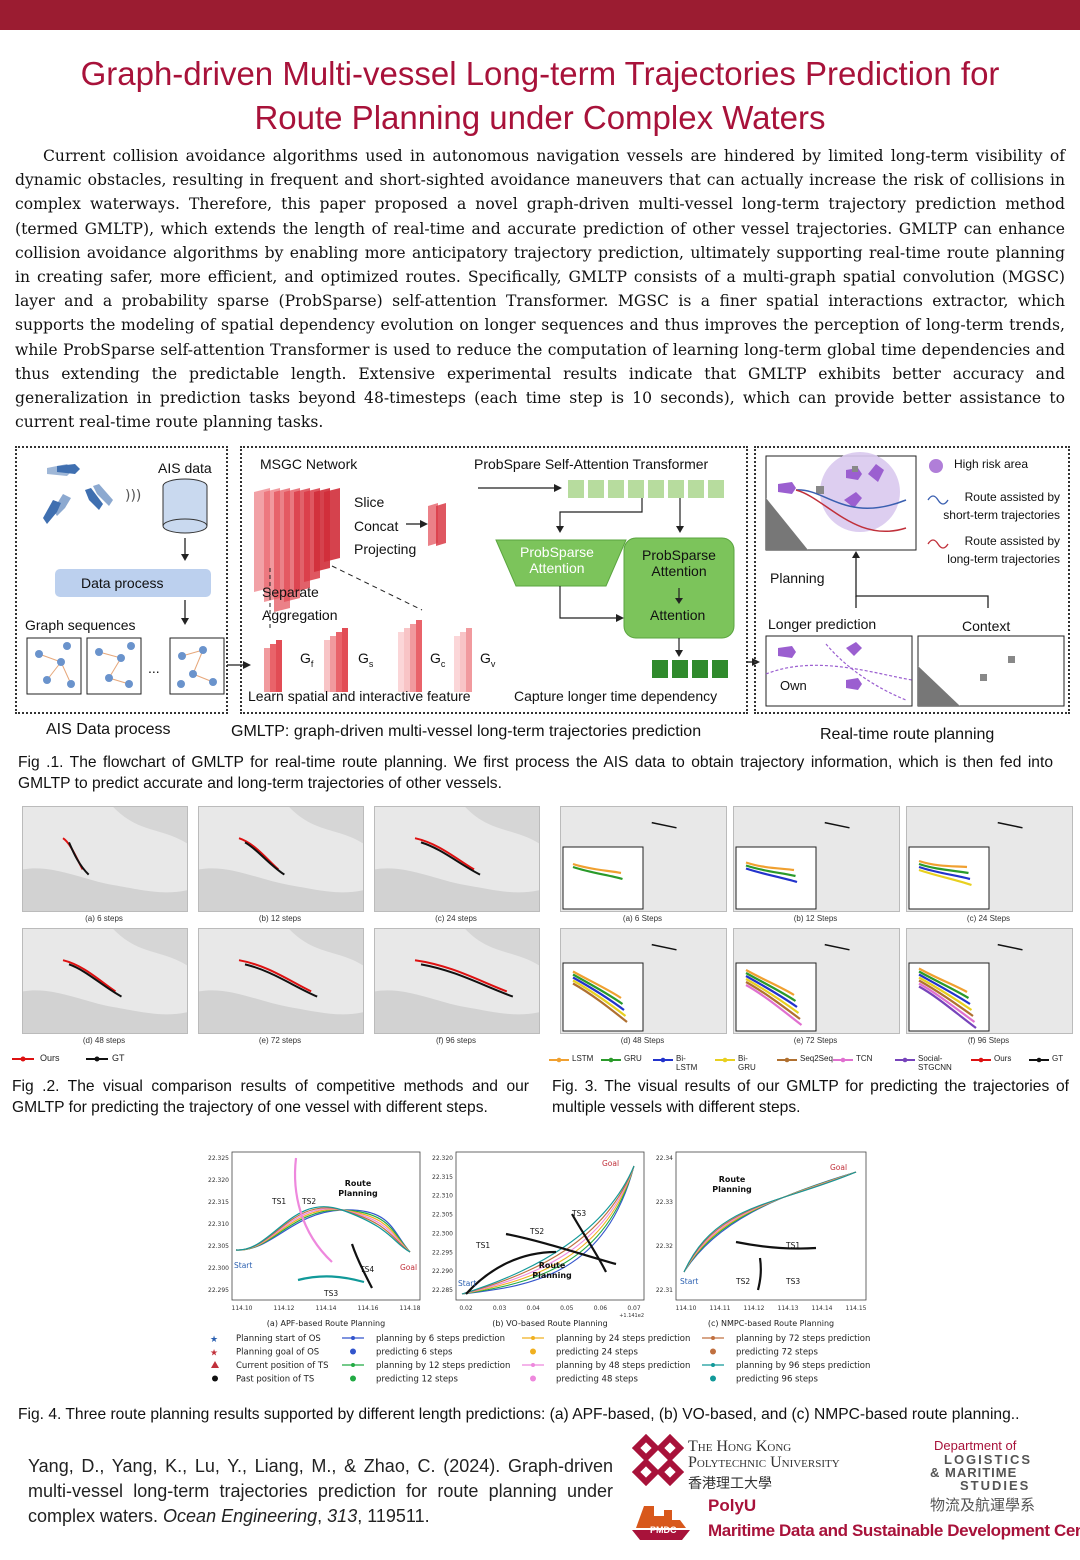  Describe the element at coordinates (995, 550) in the screenshot. I see `route-long-label: Route assisted by long-term trajectories` at that location.